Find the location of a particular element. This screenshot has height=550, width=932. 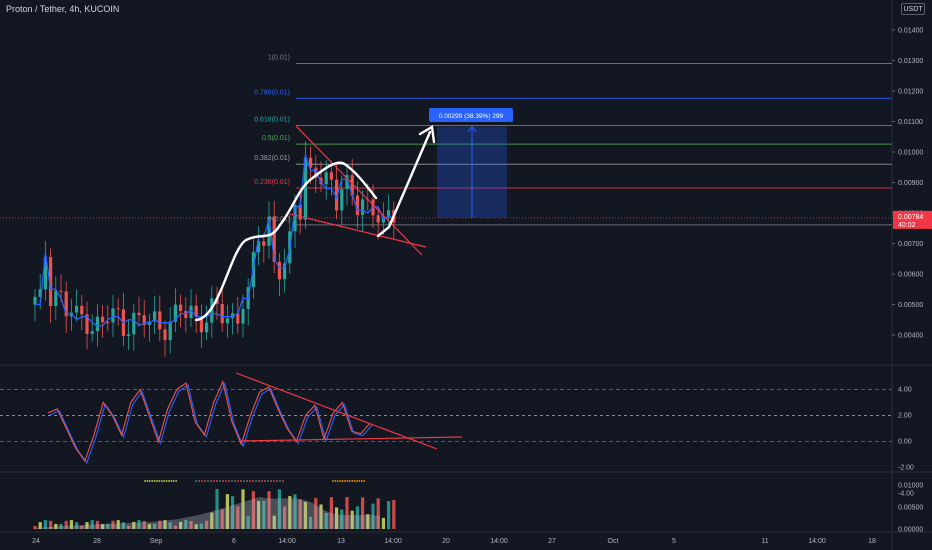

measure-label: 0.00299 (38.39%) 299 is located at coordinates (471, 116).